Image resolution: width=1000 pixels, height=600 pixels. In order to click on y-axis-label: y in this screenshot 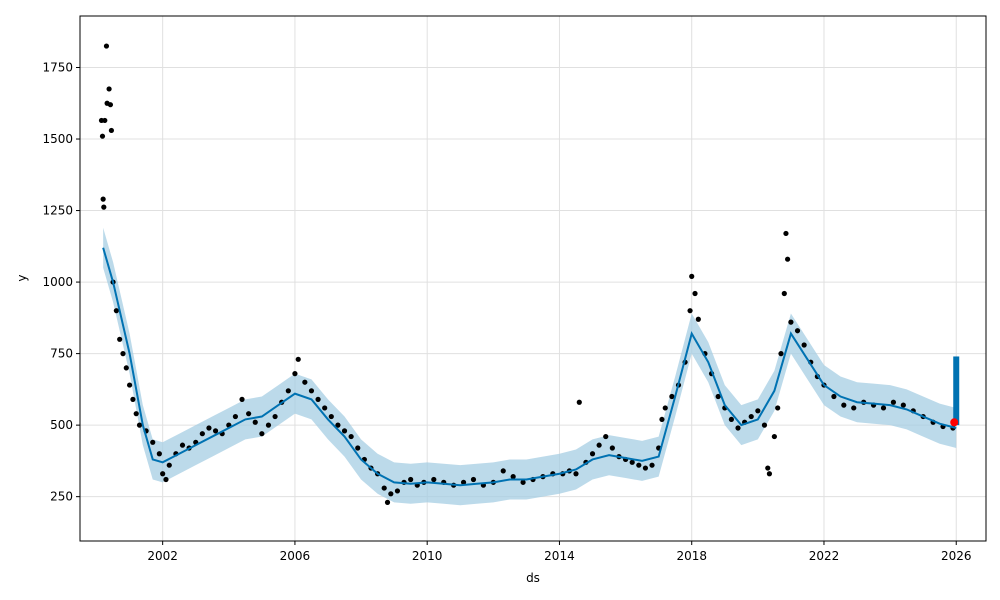, I will do `click(22, 277)`.